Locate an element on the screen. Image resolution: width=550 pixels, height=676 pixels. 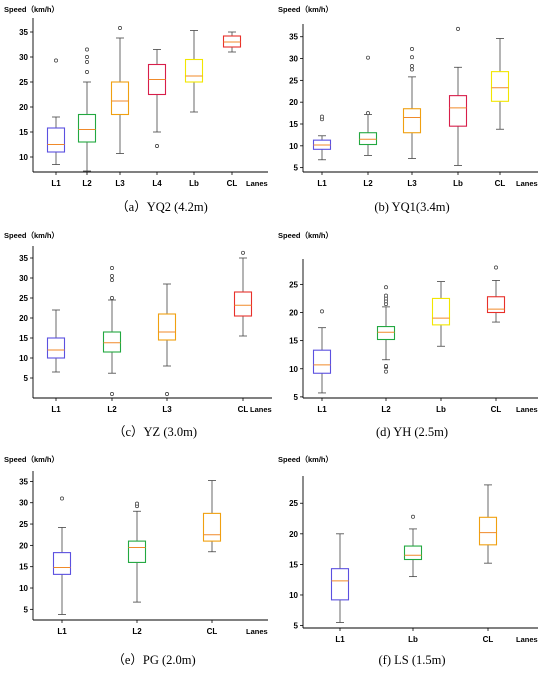
panel-caption: （e）PG (2.0m) is located at coordinates (153, 660).